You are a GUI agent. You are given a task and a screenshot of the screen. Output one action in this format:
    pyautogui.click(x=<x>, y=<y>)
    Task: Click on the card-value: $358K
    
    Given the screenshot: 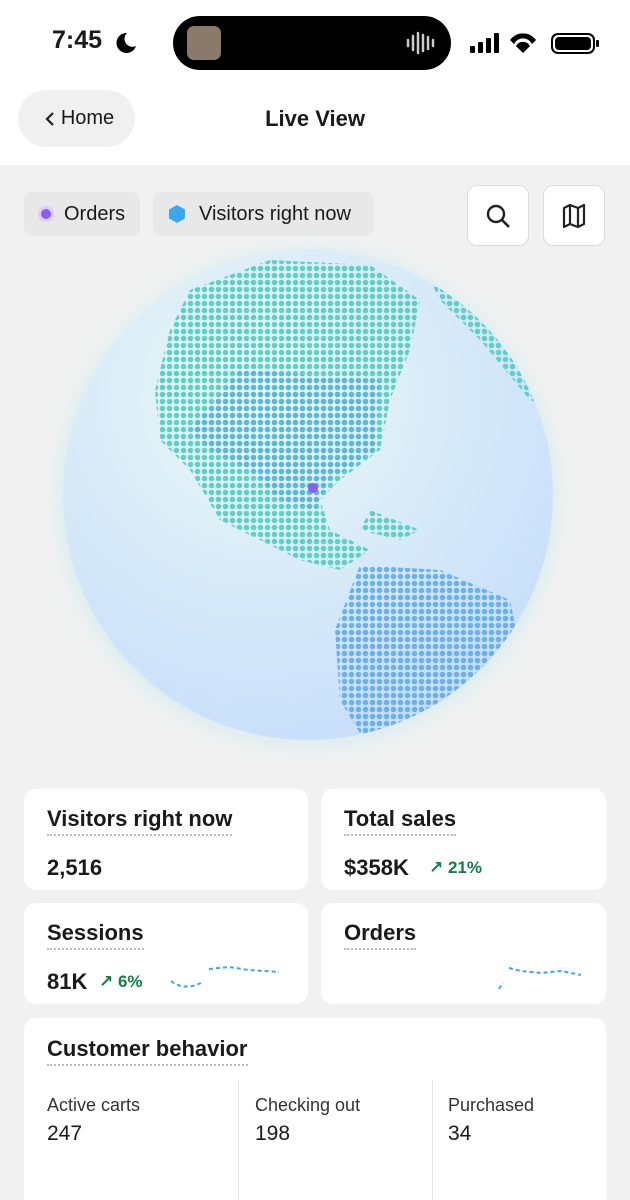 What is the action you would take?
    pyautogui.click(x=376, y=867)
    